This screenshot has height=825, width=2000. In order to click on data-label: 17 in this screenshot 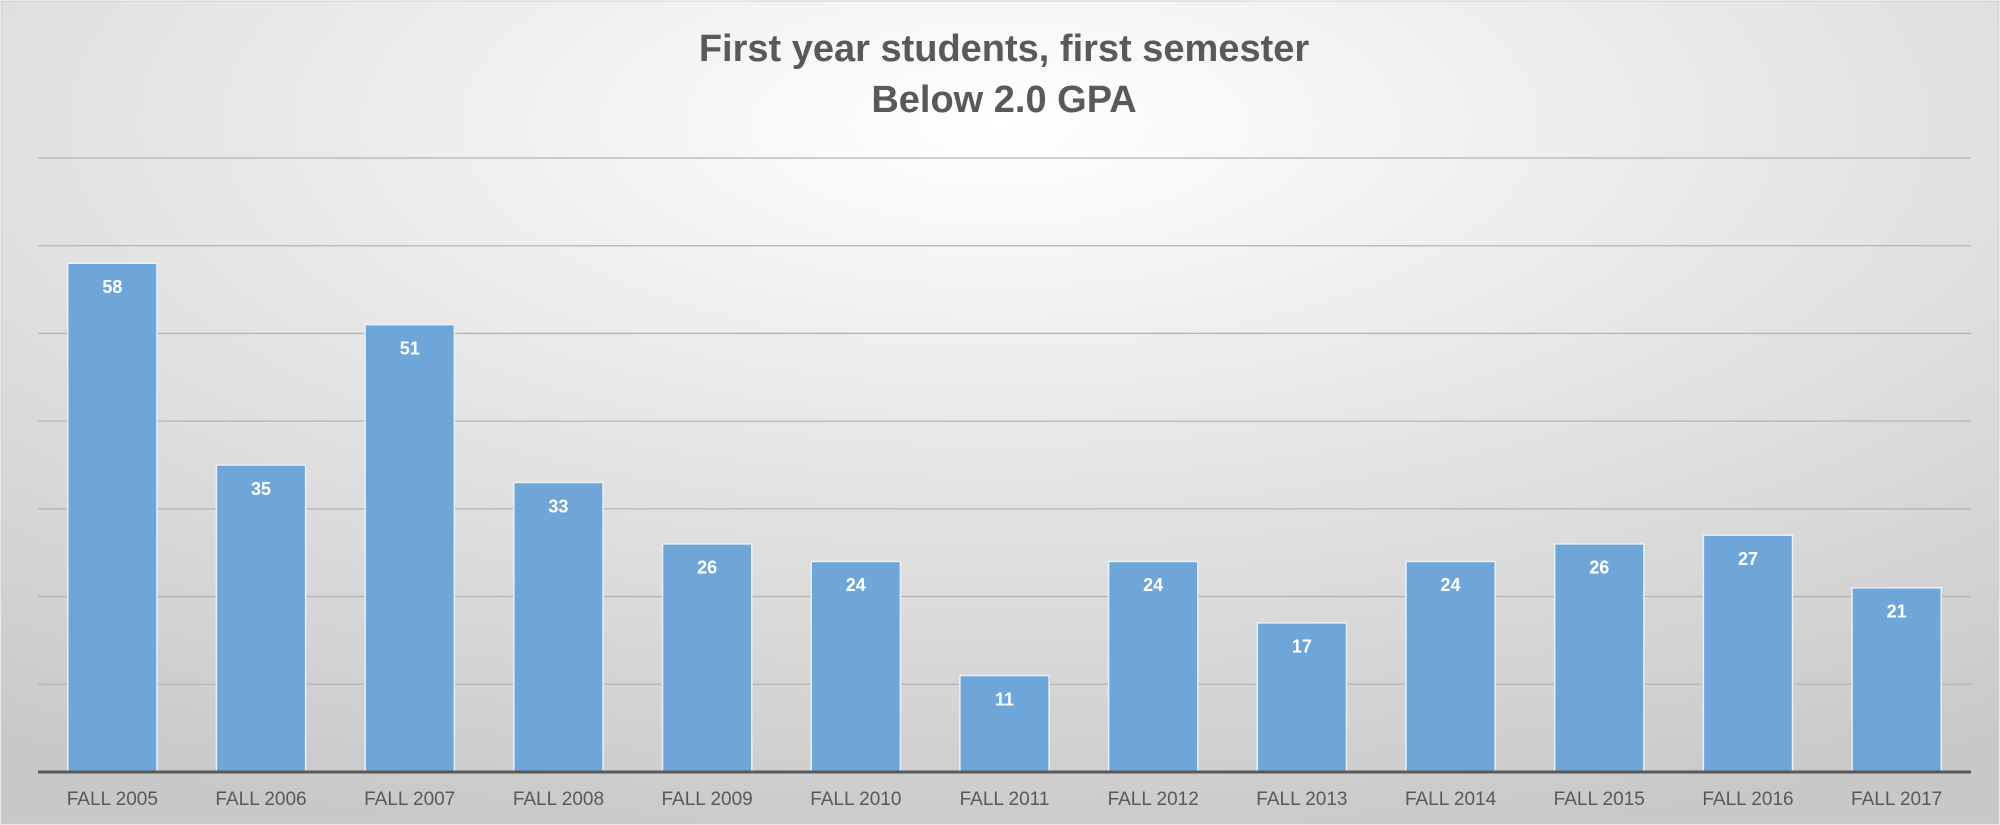, I will do `click(1302, 647)`.